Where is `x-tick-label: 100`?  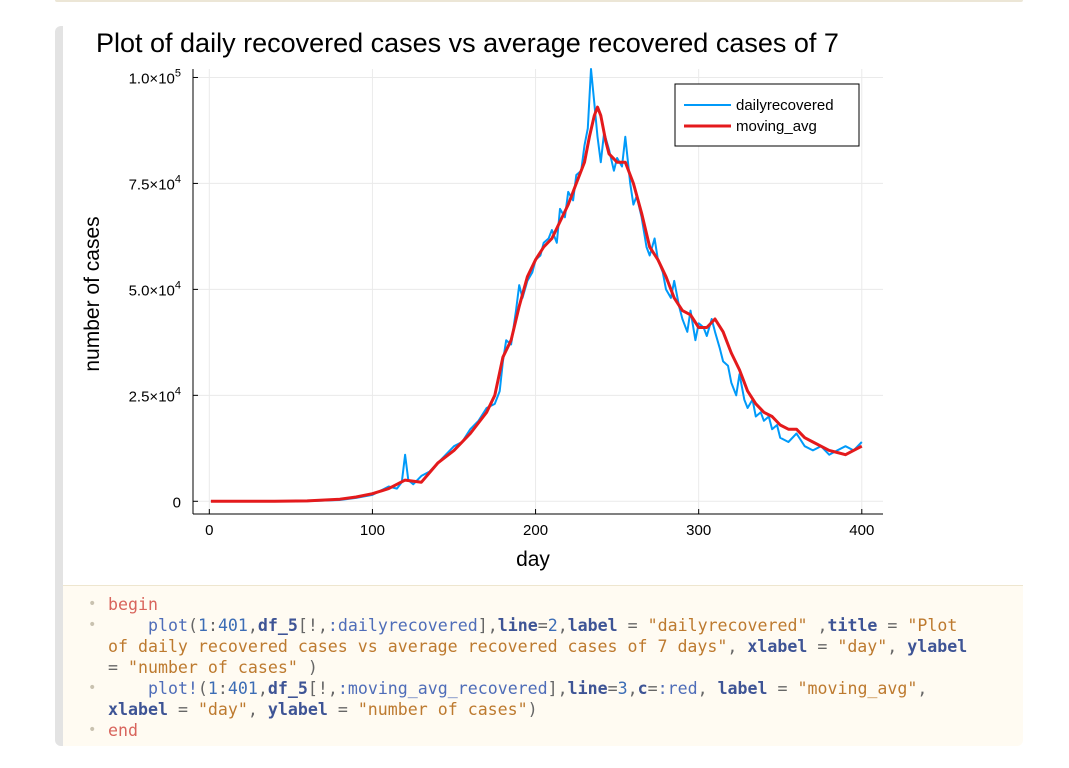 x-tick-label: 100 is located at coordinates (372, 530).